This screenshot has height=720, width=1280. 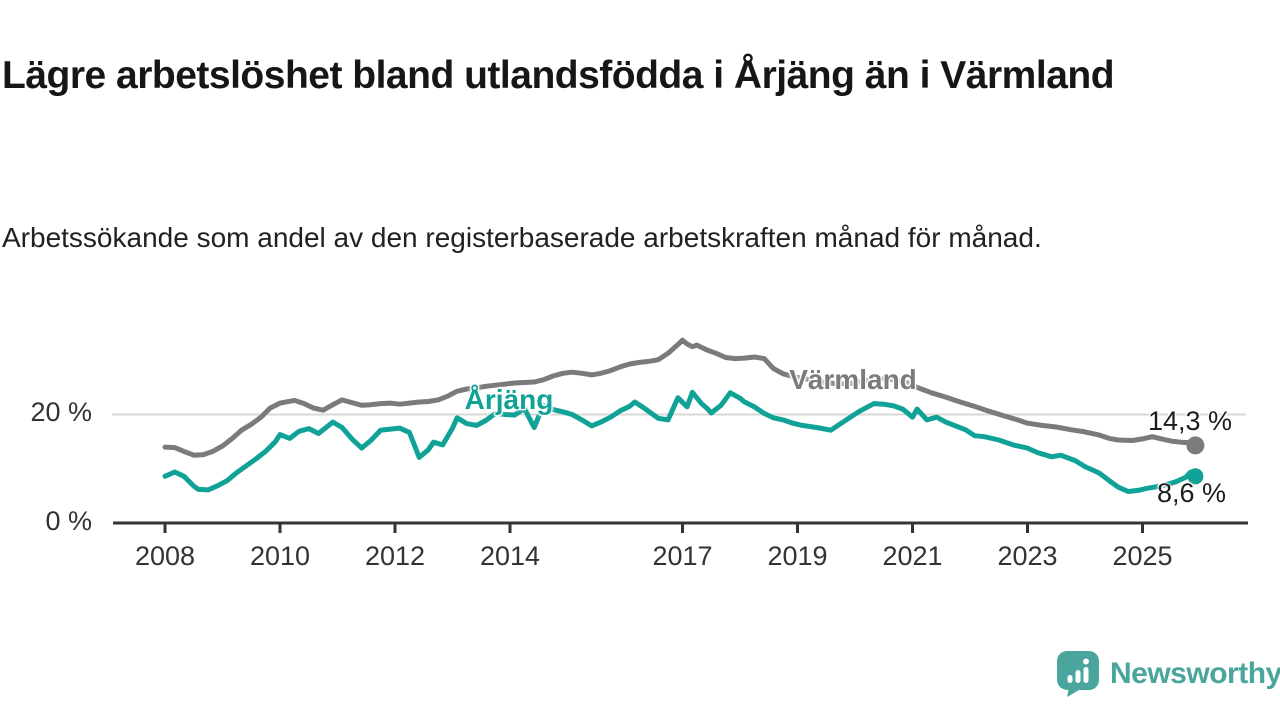 What do you see at coordinates (912, 556) in the screenshot?
I see `x-tick-label: 2021` at bounding box center [912, 556].